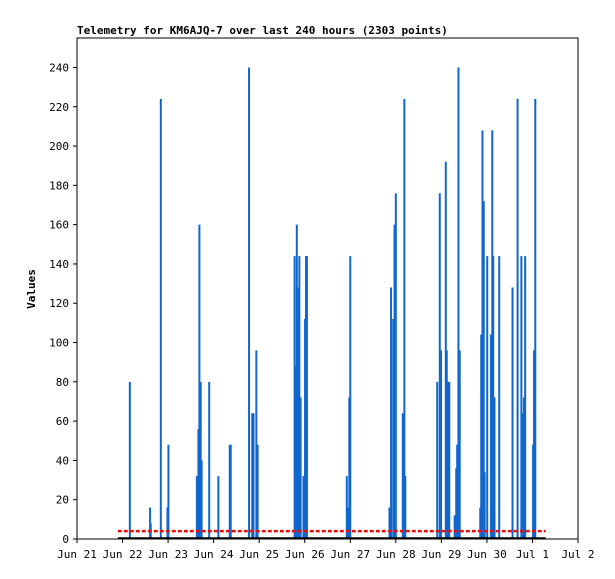 The width and height of the screenshot is (615, 579). Describe the element at coordinates (59, 67) in the screenshot. I see `y-tick-label: 240` at that location.